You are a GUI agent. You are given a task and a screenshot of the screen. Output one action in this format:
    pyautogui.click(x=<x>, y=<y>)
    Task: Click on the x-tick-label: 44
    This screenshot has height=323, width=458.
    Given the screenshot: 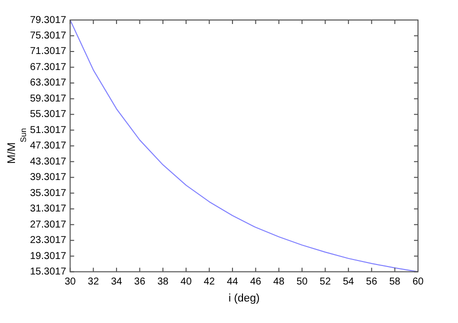 What is the action you would take?
    pyautogui.click(x=232, y=282)
    